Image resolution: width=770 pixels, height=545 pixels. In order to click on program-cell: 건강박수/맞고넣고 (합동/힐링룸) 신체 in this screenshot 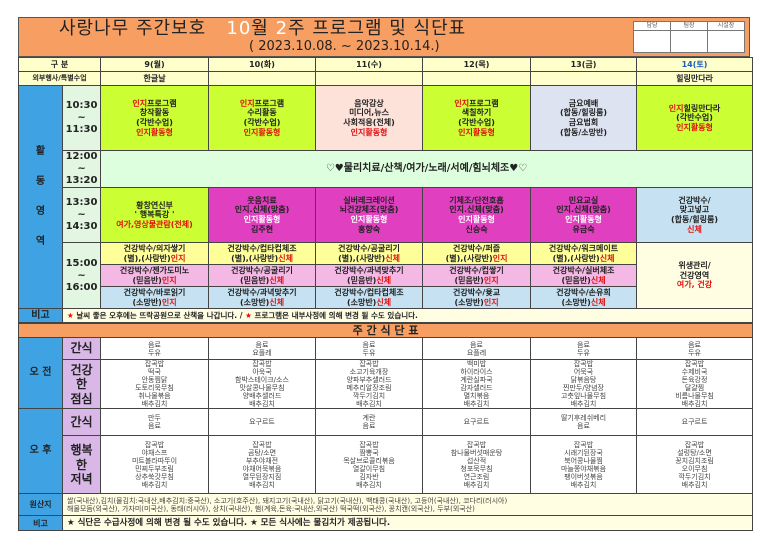, I will do `click(695, 215)`.